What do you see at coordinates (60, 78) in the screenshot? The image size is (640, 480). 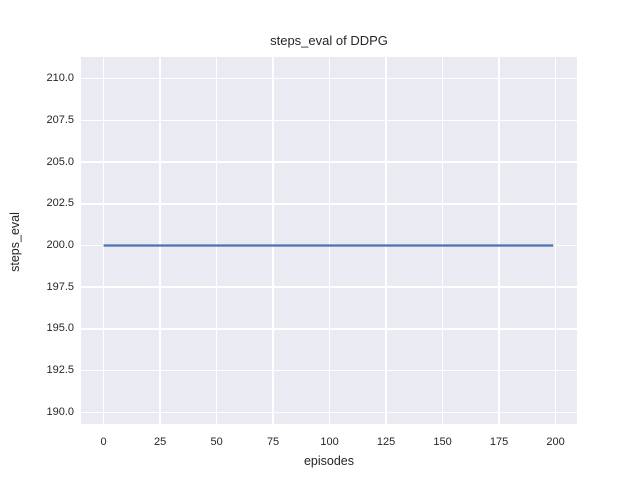 I see `y-tick-label: 210.0` at bounding box center [60, 78].